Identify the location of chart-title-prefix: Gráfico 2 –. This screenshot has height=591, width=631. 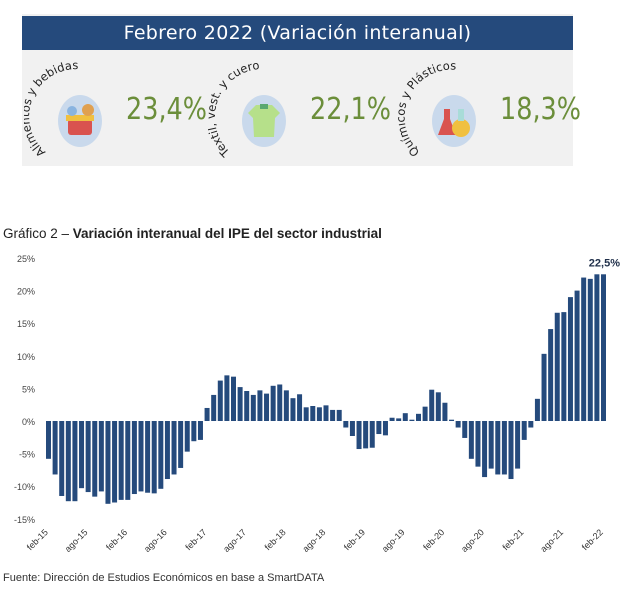
(38, 233).